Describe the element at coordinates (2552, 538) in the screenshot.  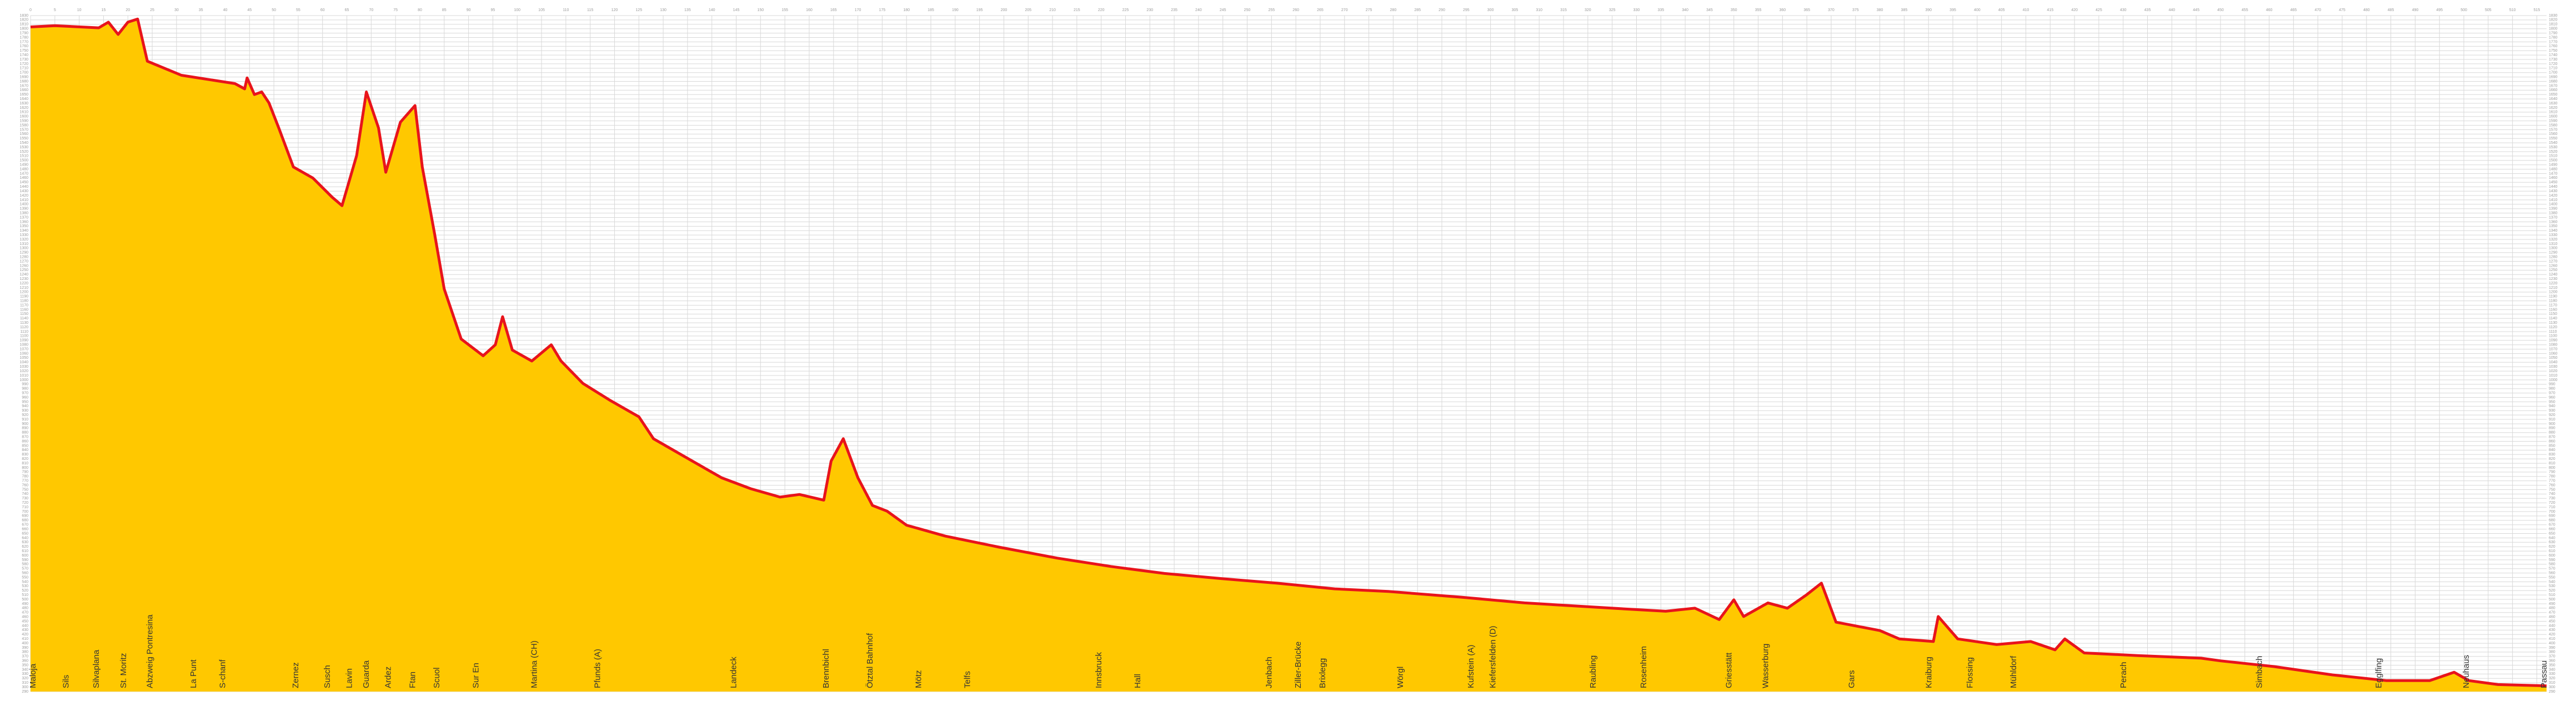
I see `y-tick-label-right: 640` at that location.